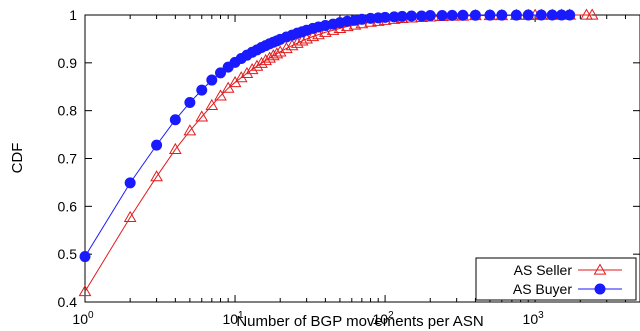 This screenshot has width=640, height=331. What do you see at coordinates (83, 318) in the screenshot?
I see `x-tick-label: 10⁰` at bounding box center [83, 318].